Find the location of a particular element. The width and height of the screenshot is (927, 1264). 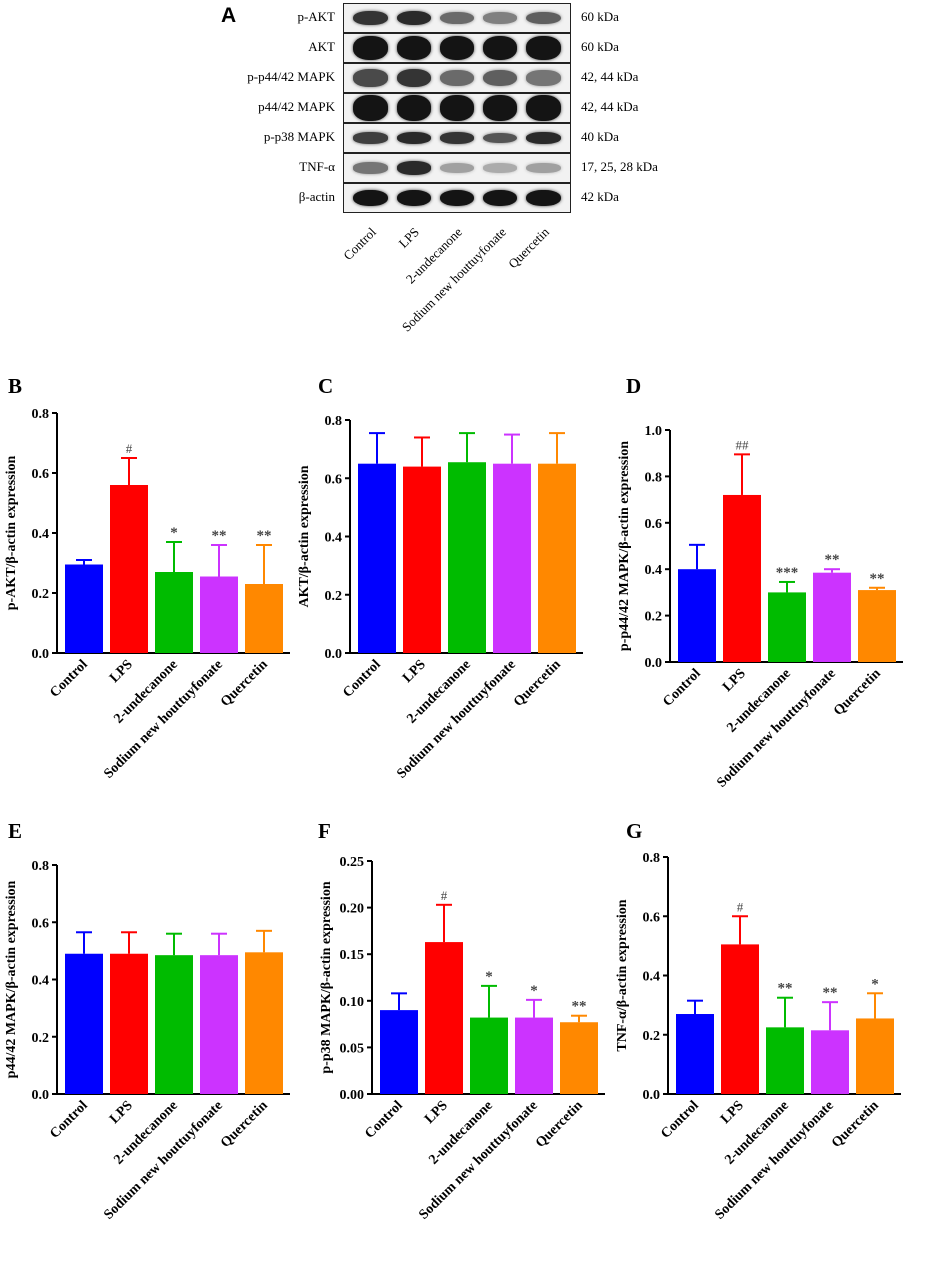

significance-marker: *** is located at coordinates (787, 573).